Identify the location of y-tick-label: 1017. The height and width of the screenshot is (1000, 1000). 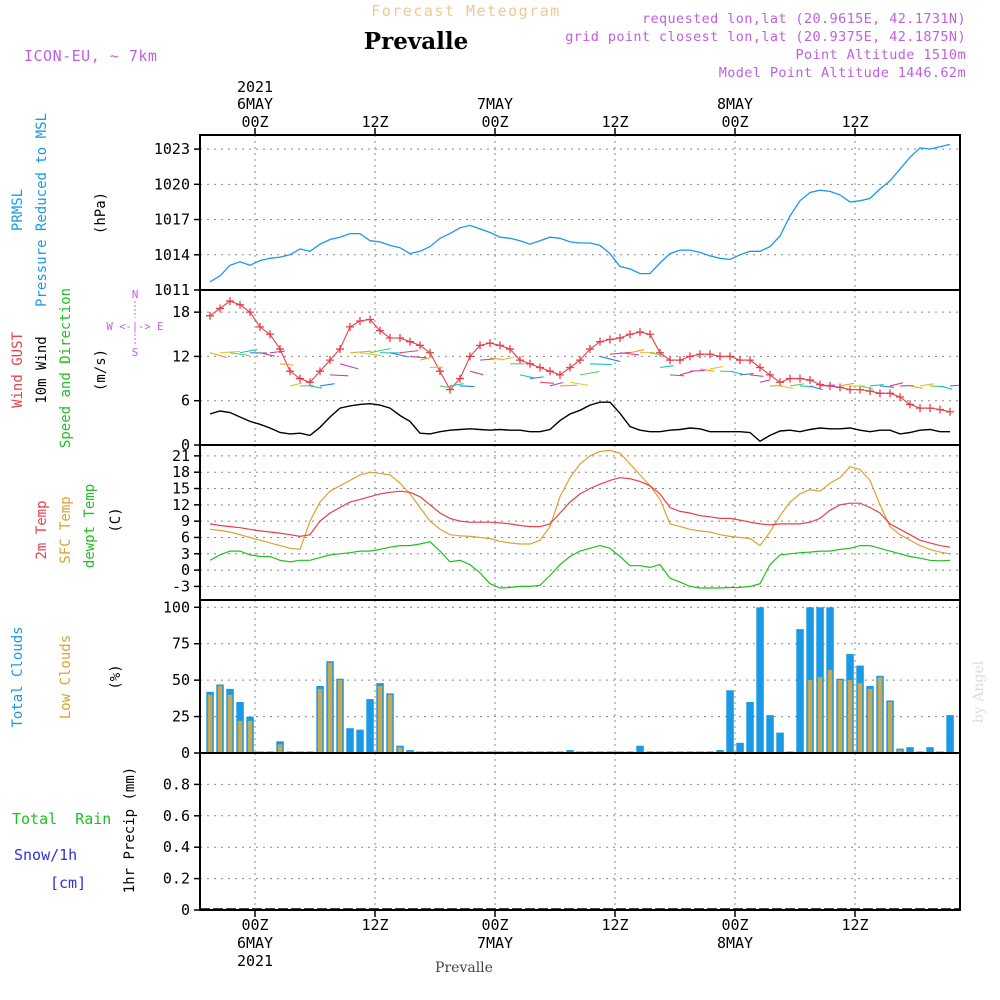
(172, 220).